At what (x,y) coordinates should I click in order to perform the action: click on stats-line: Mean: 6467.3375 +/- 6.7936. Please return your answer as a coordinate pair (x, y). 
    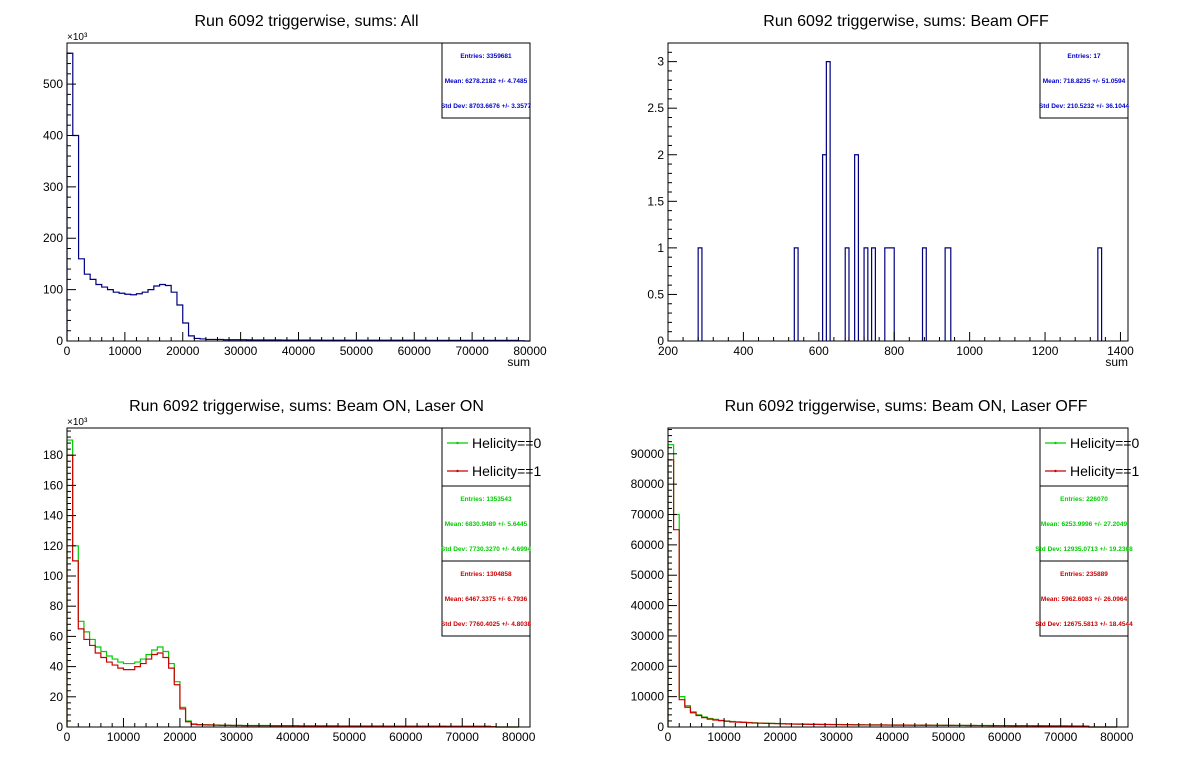
    Looking at the image, I should click on (486, 599).